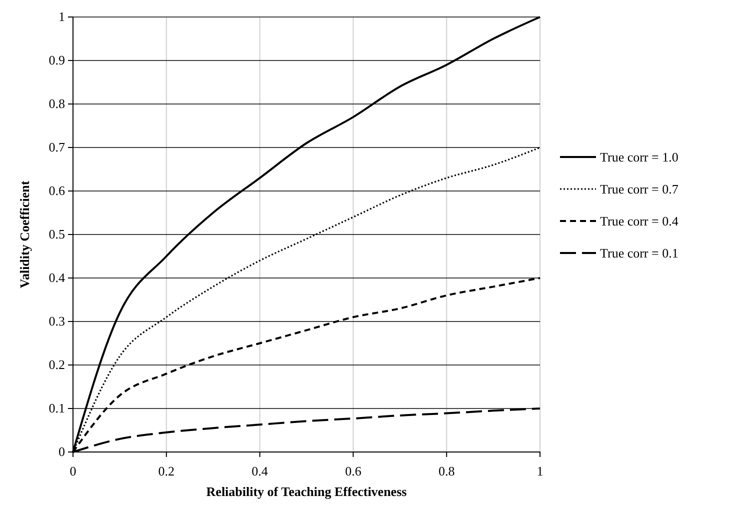 This screenshot has height=510, width=732. I want to click on x-tick-label: 0, so click(73, 471).